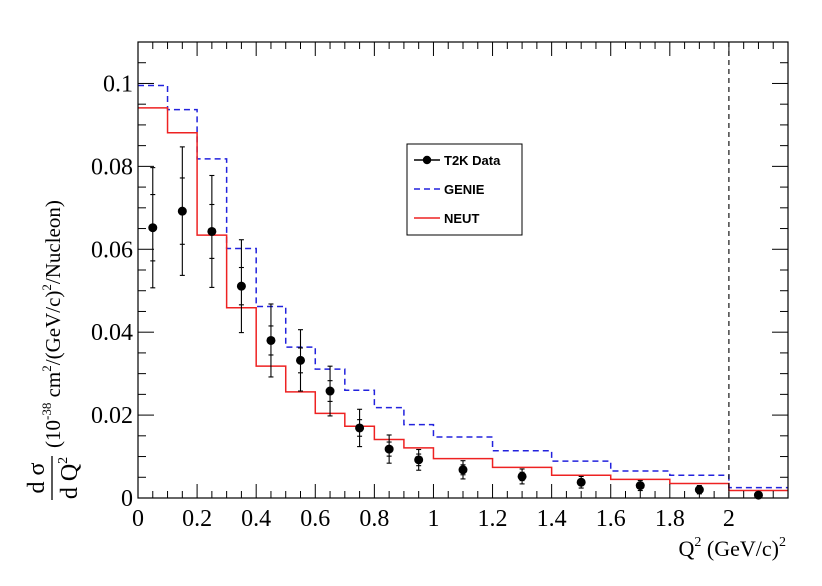 The width and height of the screenshot is (822, 586). Describe the element at coordinates (611, 519) in the screenshot. I see `x-tick-label: 1.6` at that location.